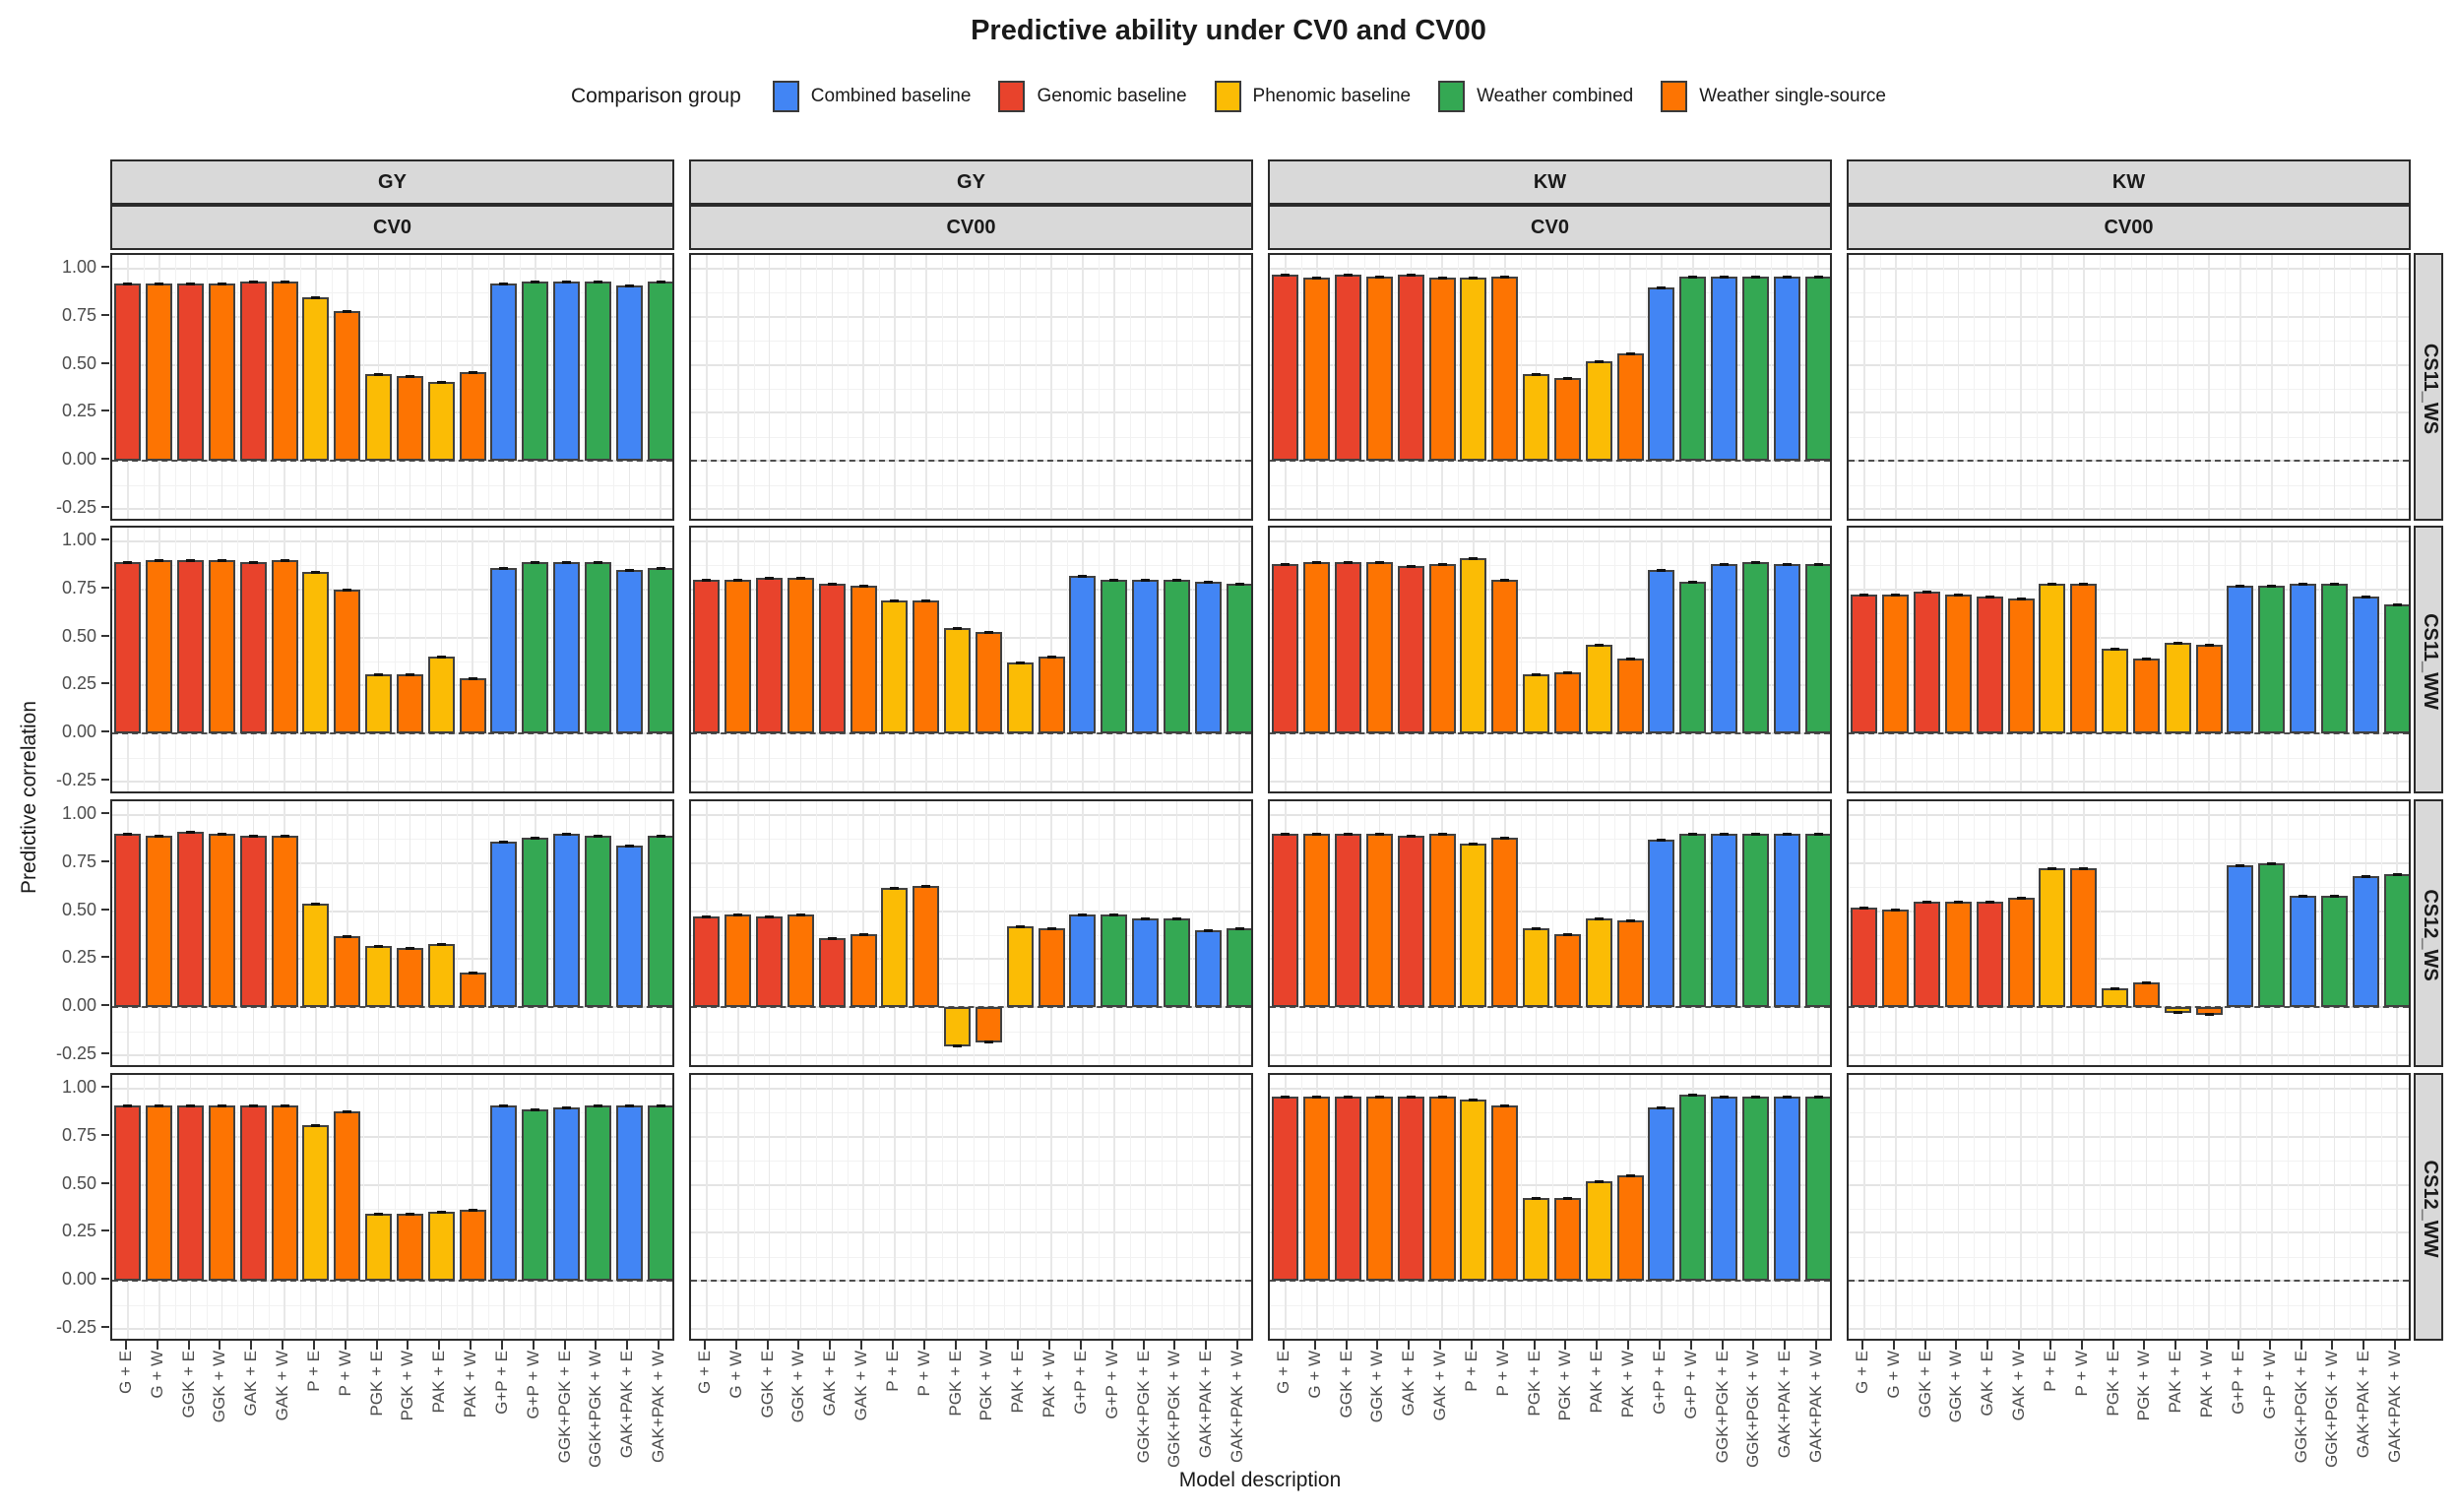 Image resolution: width=2457 pixels, height=1512 pixels. Describe the element at coordinates (958, 1026) in the screenshot. I see `bar-PGK+E` at that location.